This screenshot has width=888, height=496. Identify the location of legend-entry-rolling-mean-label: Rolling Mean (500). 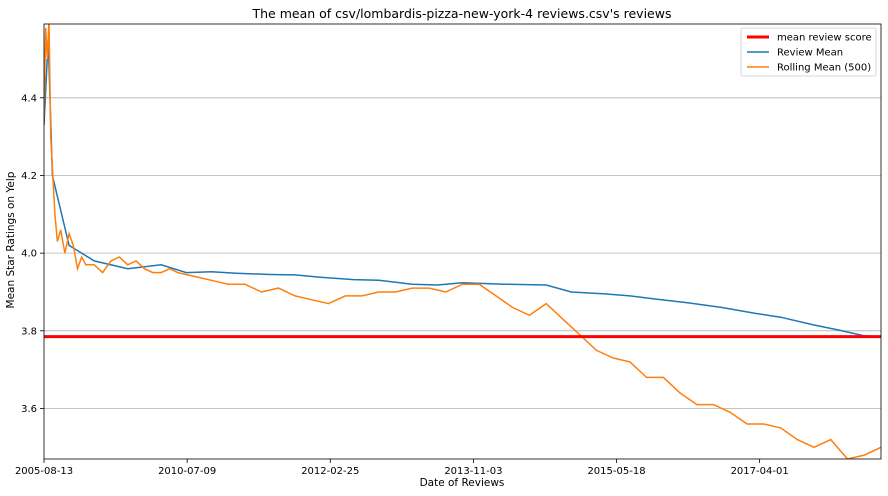
(824, 68).